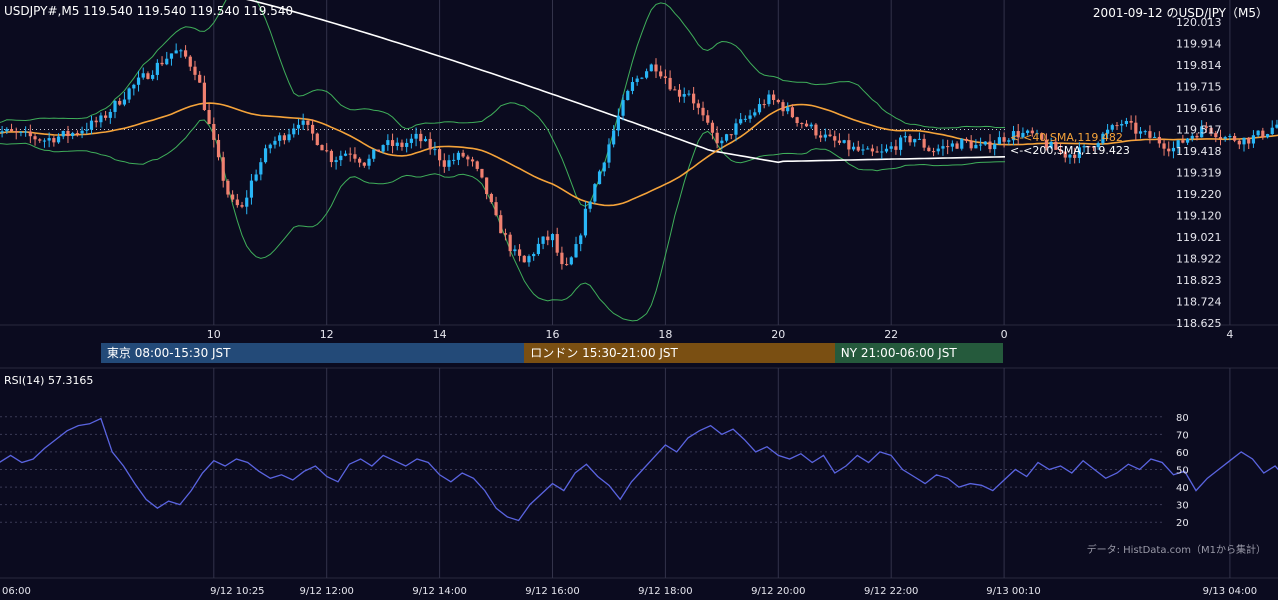 Image resolution: width=1278 pixels, height=600 pixels. I want to click on price-tick-label: 118.724, so click(1199, 302).